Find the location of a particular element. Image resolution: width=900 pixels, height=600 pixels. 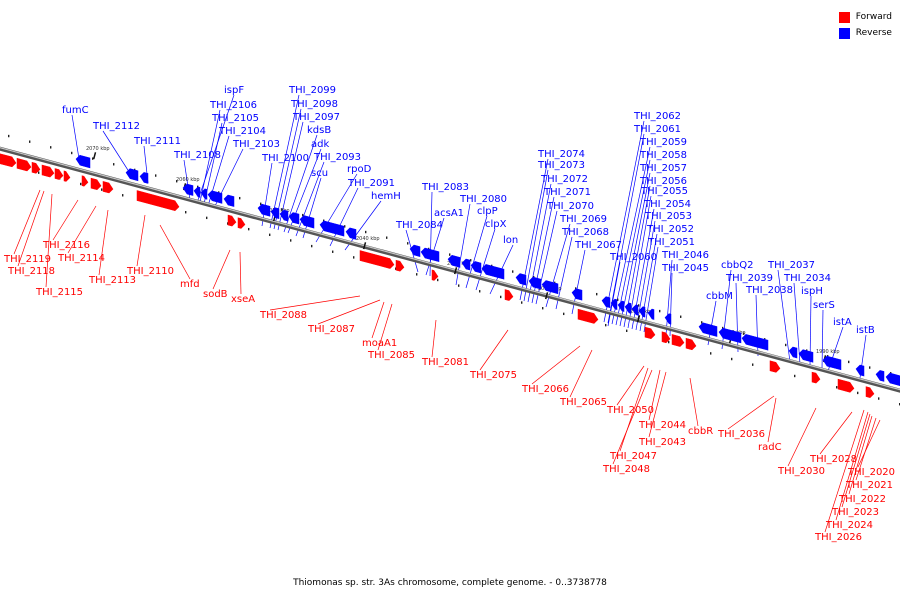

reverse-gene-label: THI_2091 is located at coordinates (371, 183).